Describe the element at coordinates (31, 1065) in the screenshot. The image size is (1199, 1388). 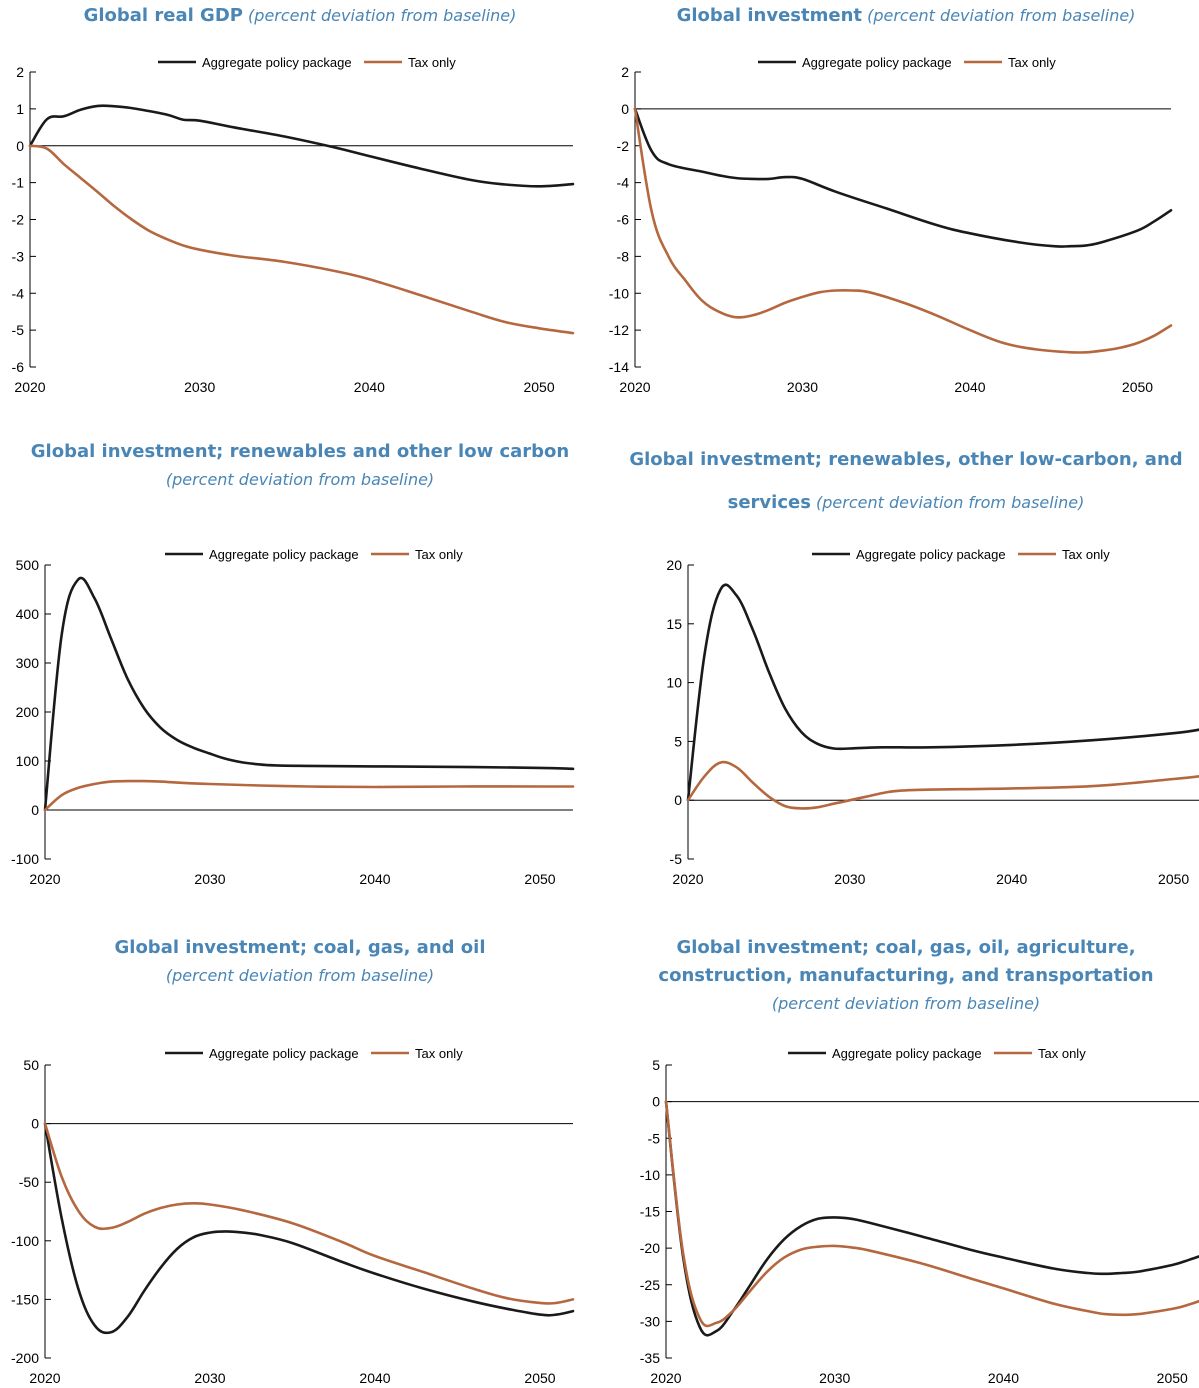
I see `y-tick-label: 50` at that location.